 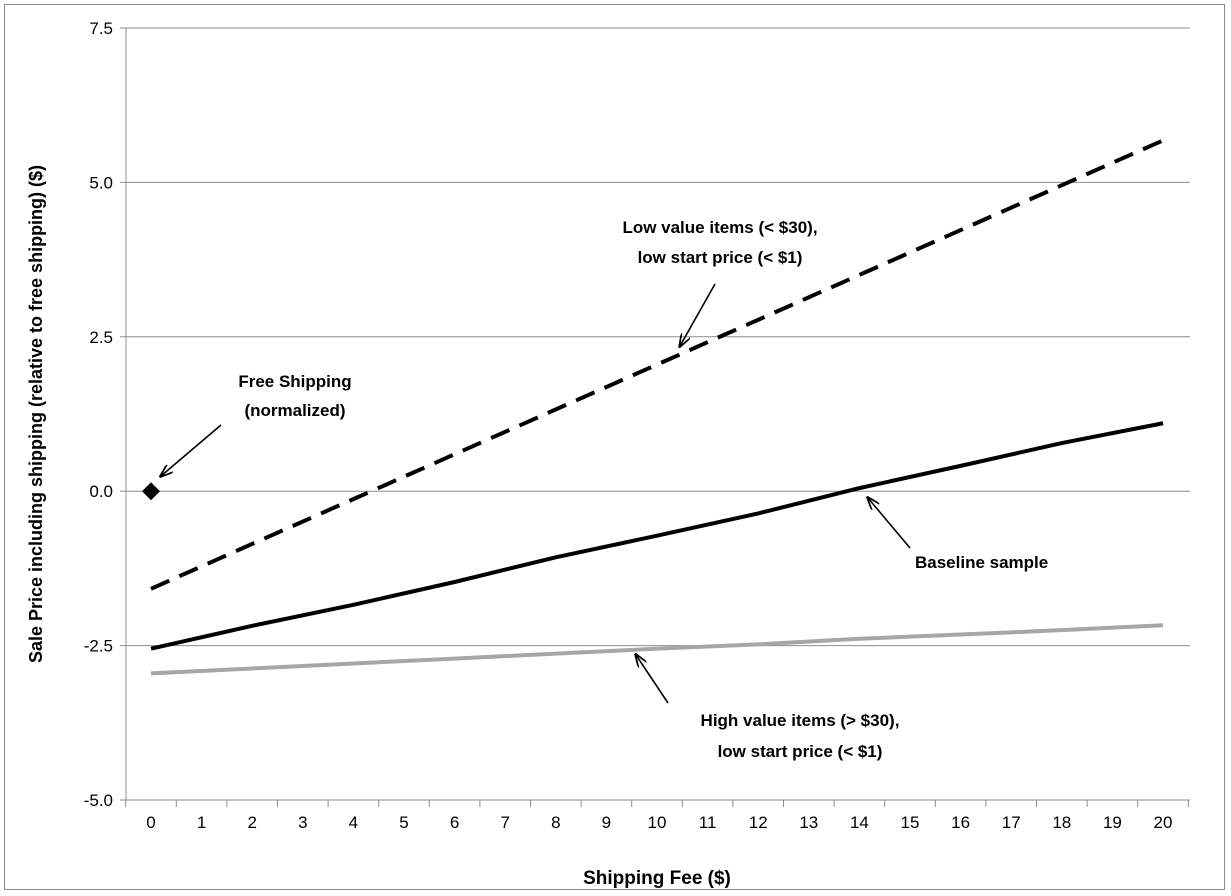 I want to click on y-tick-label-3: 2.5, so click(x=101, y=337).